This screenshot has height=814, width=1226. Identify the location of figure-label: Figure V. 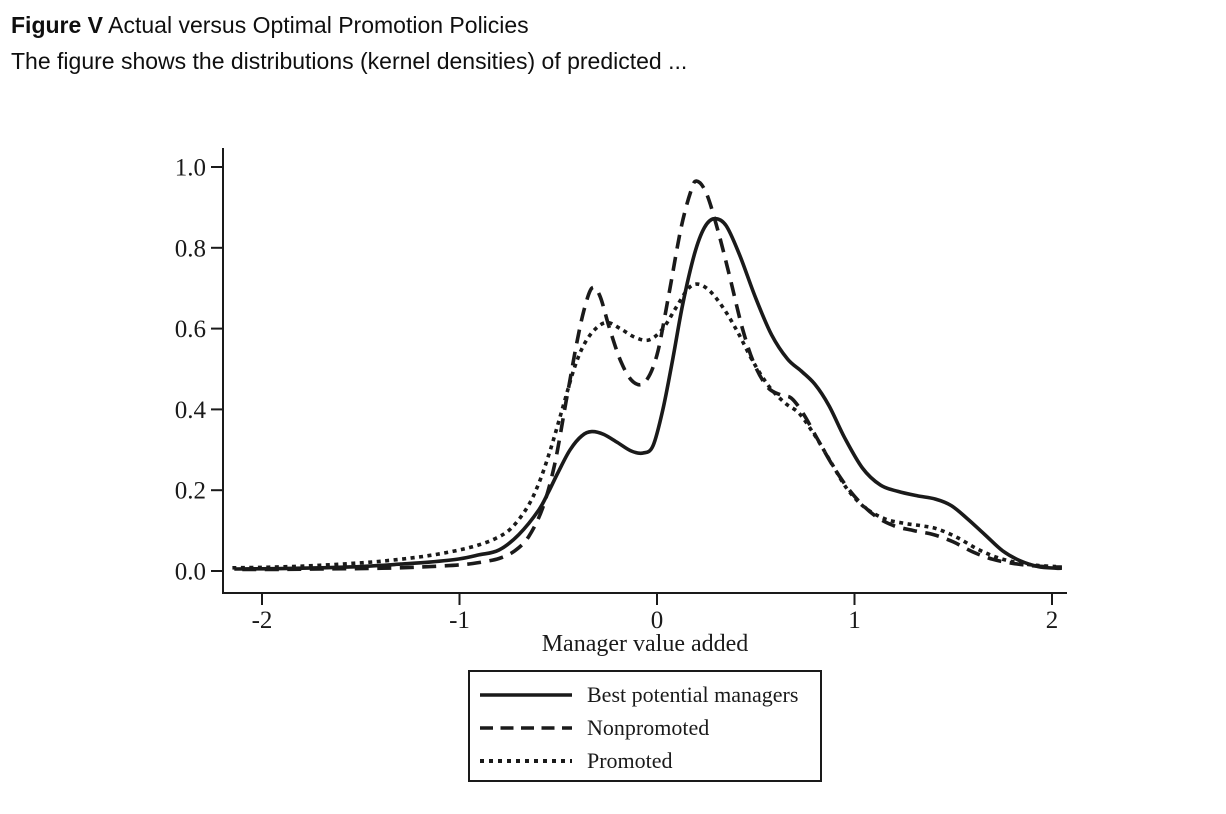
(57, 25).